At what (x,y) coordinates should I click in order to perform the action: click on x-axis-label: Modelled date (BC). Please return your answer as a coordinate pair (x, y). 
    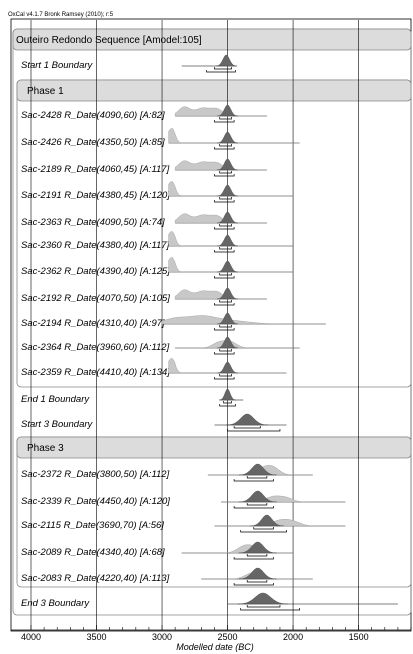
    Looking at the image, I should click on (215, 647).